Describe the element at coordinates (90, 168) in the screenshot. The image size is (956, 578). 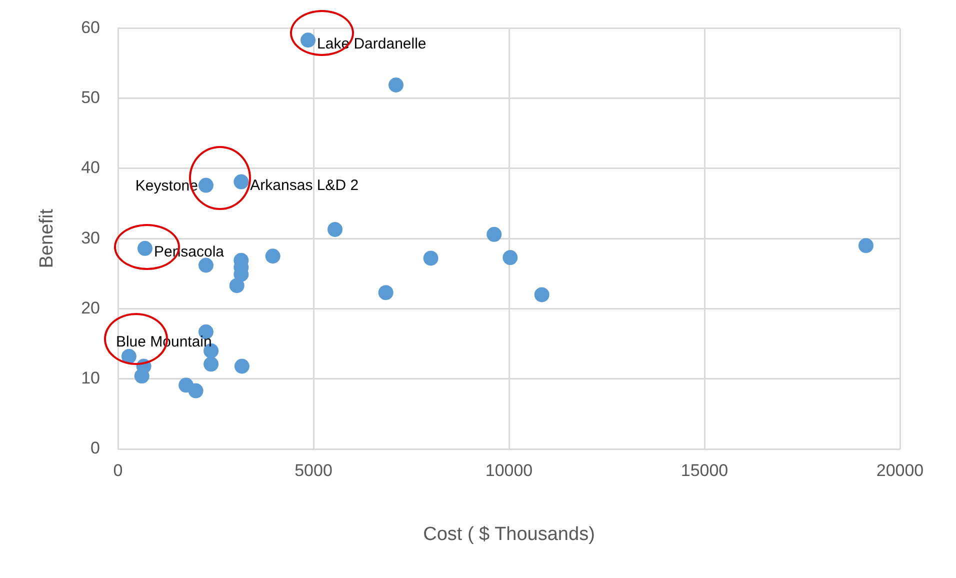
I see `y-tick-label: 40` at that location.